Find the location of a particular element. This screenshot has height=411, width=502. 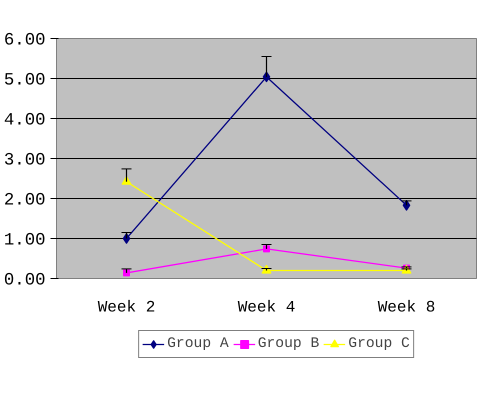

y-tick-label: 6.00 is located at coordinates (25, 41).